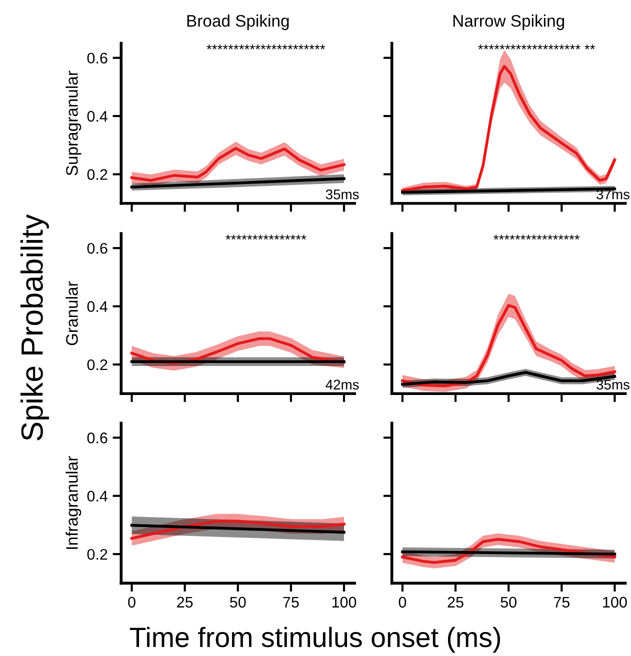  Describe the element at coordinates (34, 327) in the screenshot. I see `text: Spike Probability` at that location.